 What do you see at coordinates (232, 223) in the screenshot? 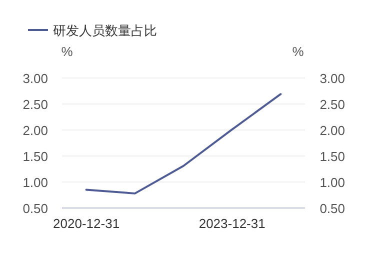
I see `x-tick-label: 2023-12-31` at bounding box center [232, 223].